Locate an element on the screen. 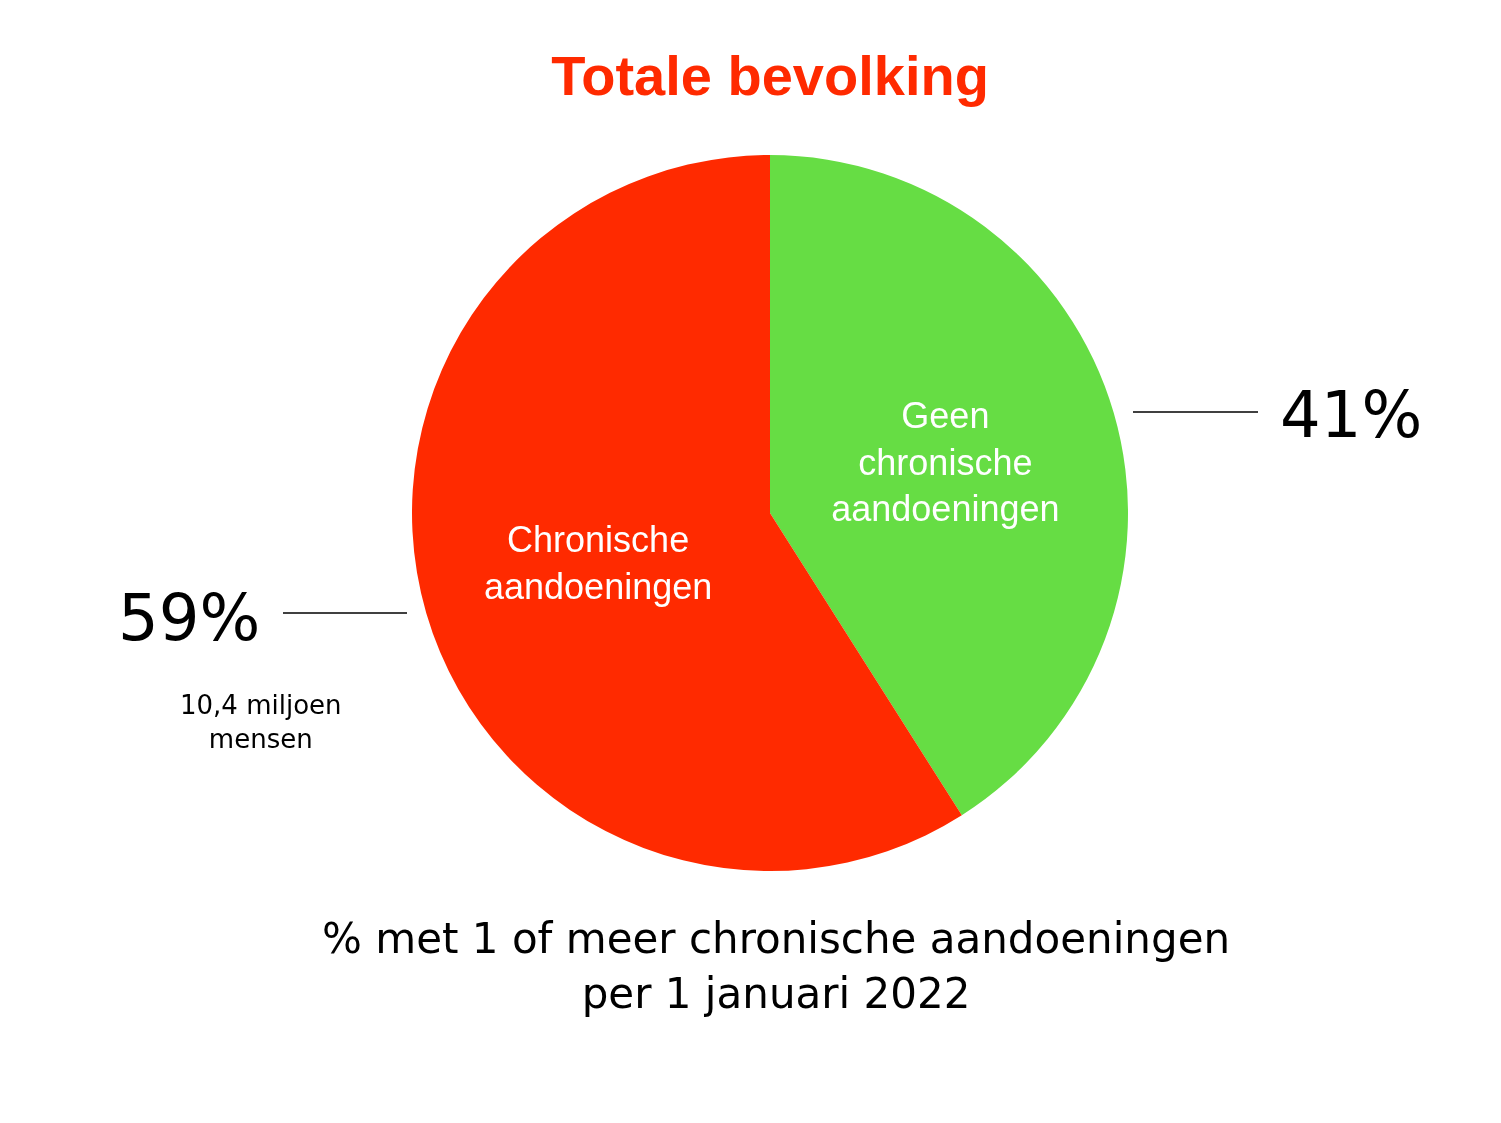  chart-title: Totale bevolking is located at coordinates (770, 75).